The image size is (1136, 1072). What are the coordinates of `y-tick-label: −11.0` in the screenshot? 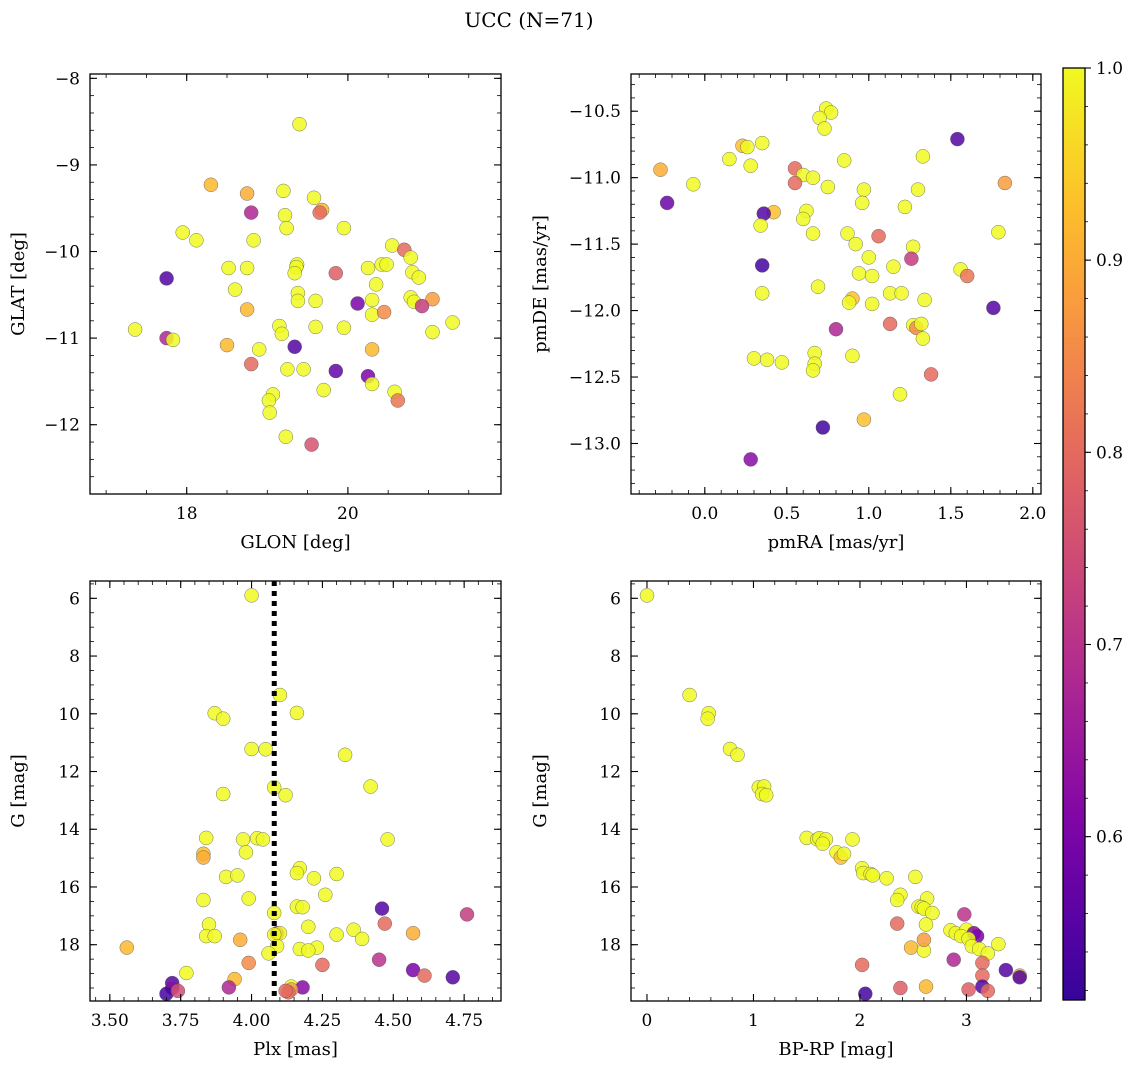 It's located at (595, 179).